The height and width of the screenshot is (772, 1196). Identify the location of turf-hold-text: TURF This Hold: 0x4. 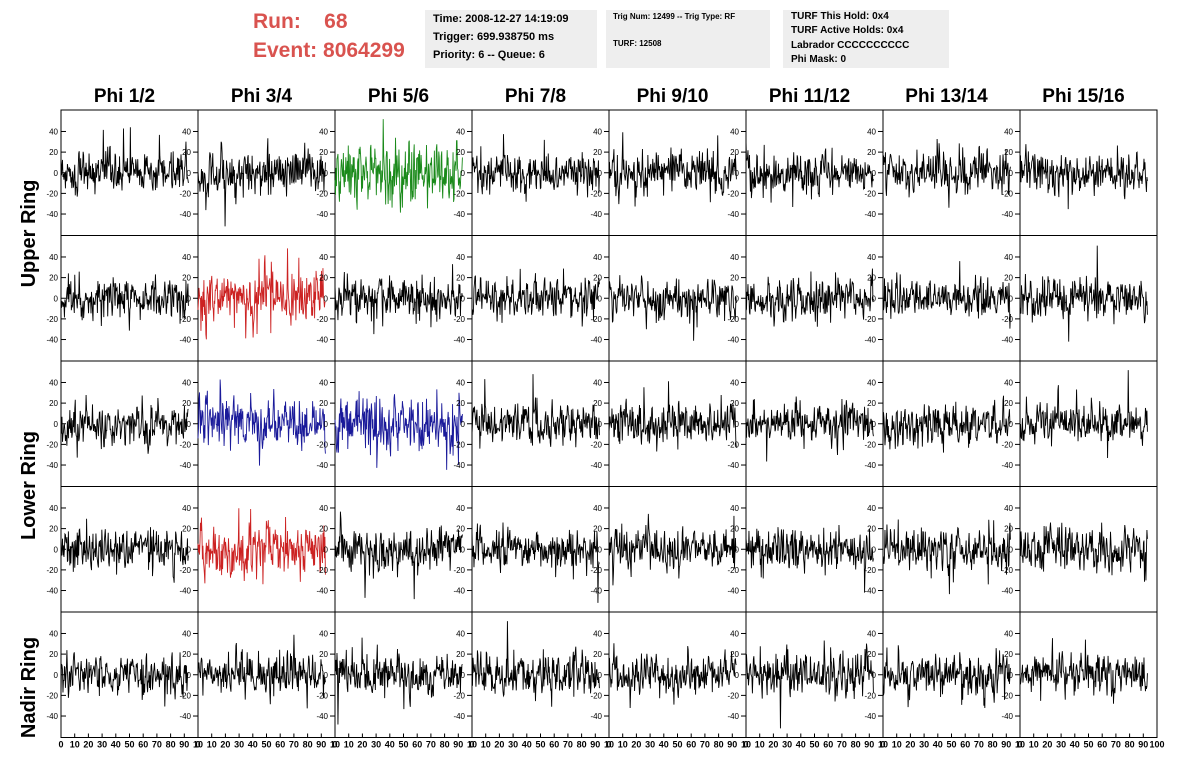
(840, 16).